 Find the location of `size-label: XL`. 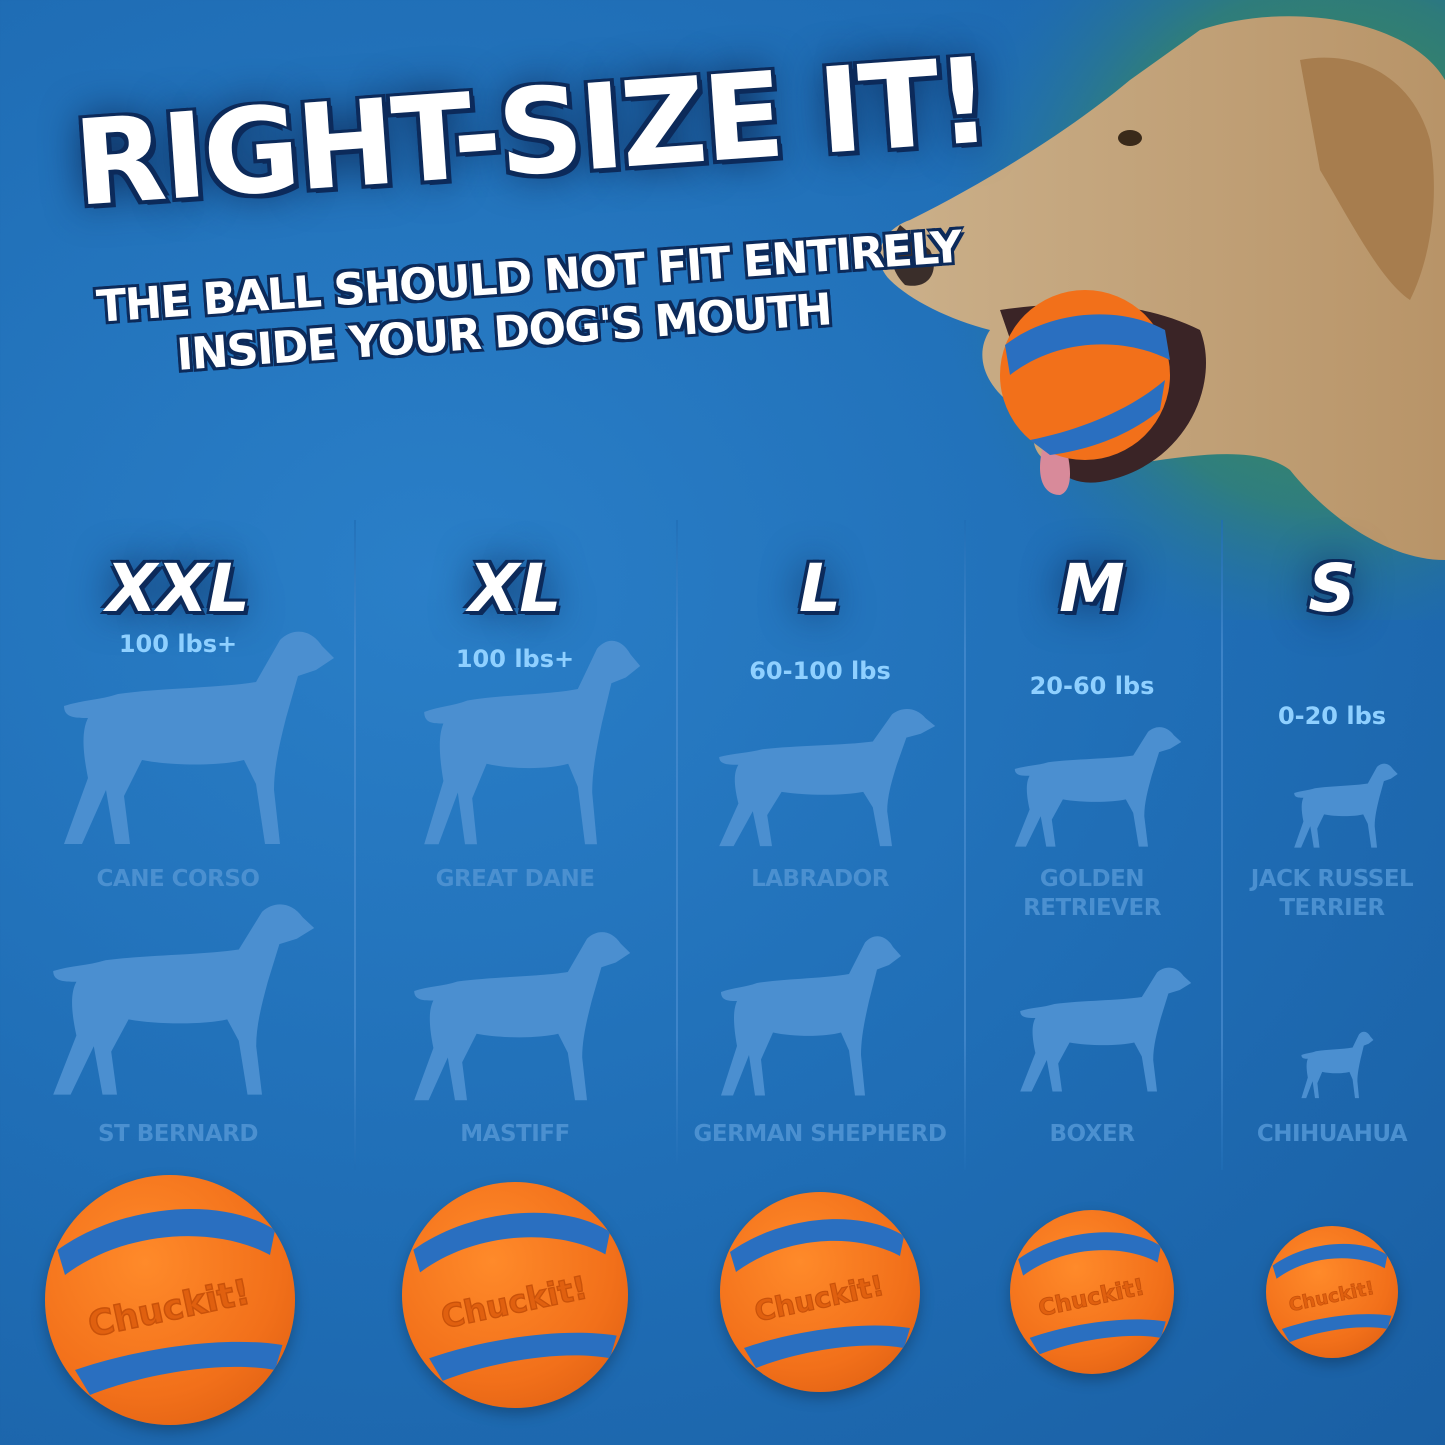

size-label: XL is located at coordinates (515, 588).